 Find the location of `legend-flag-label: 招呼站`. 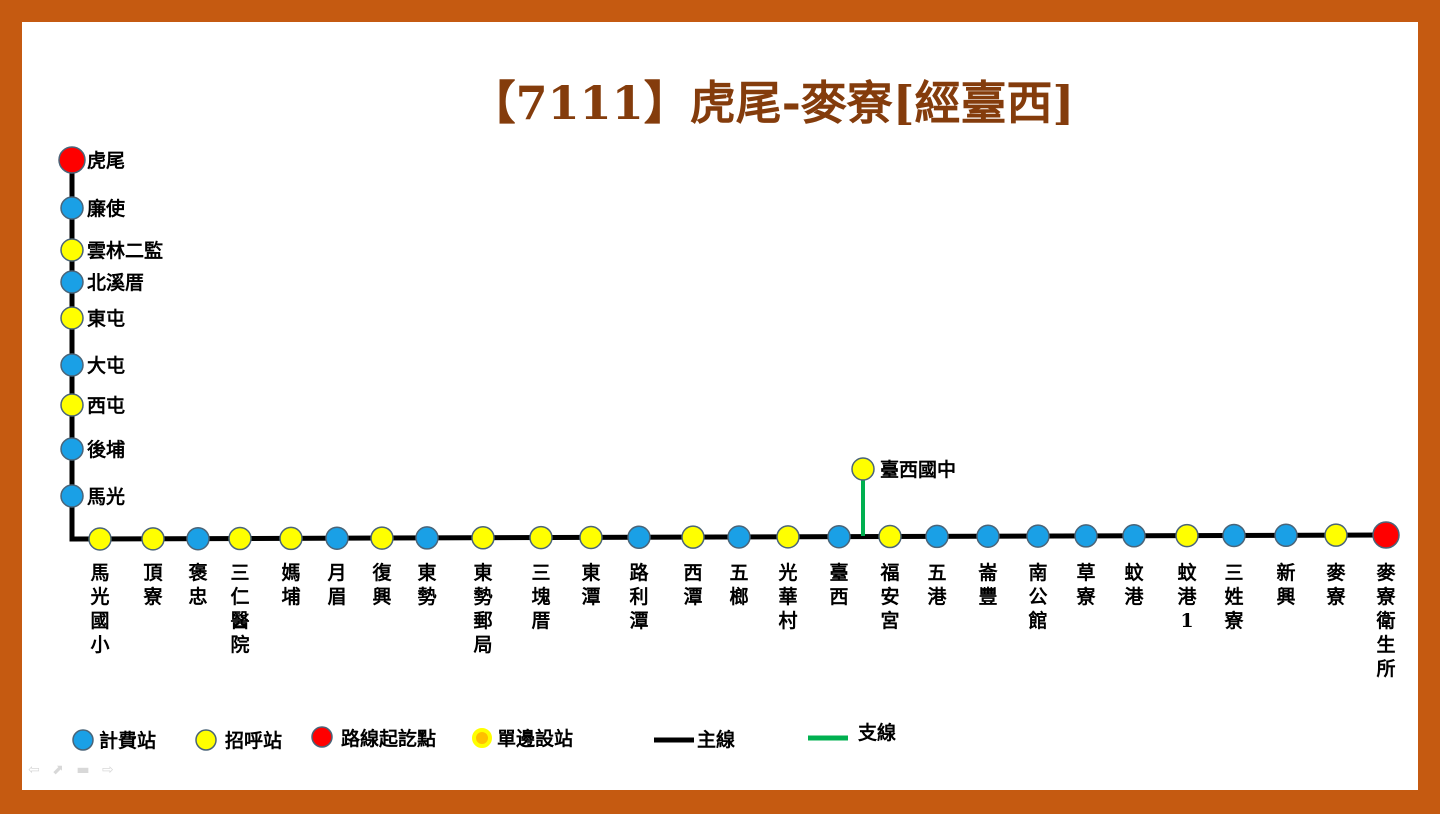

legend-flag-label: 招呼站 is located at coordinates (253, 740).